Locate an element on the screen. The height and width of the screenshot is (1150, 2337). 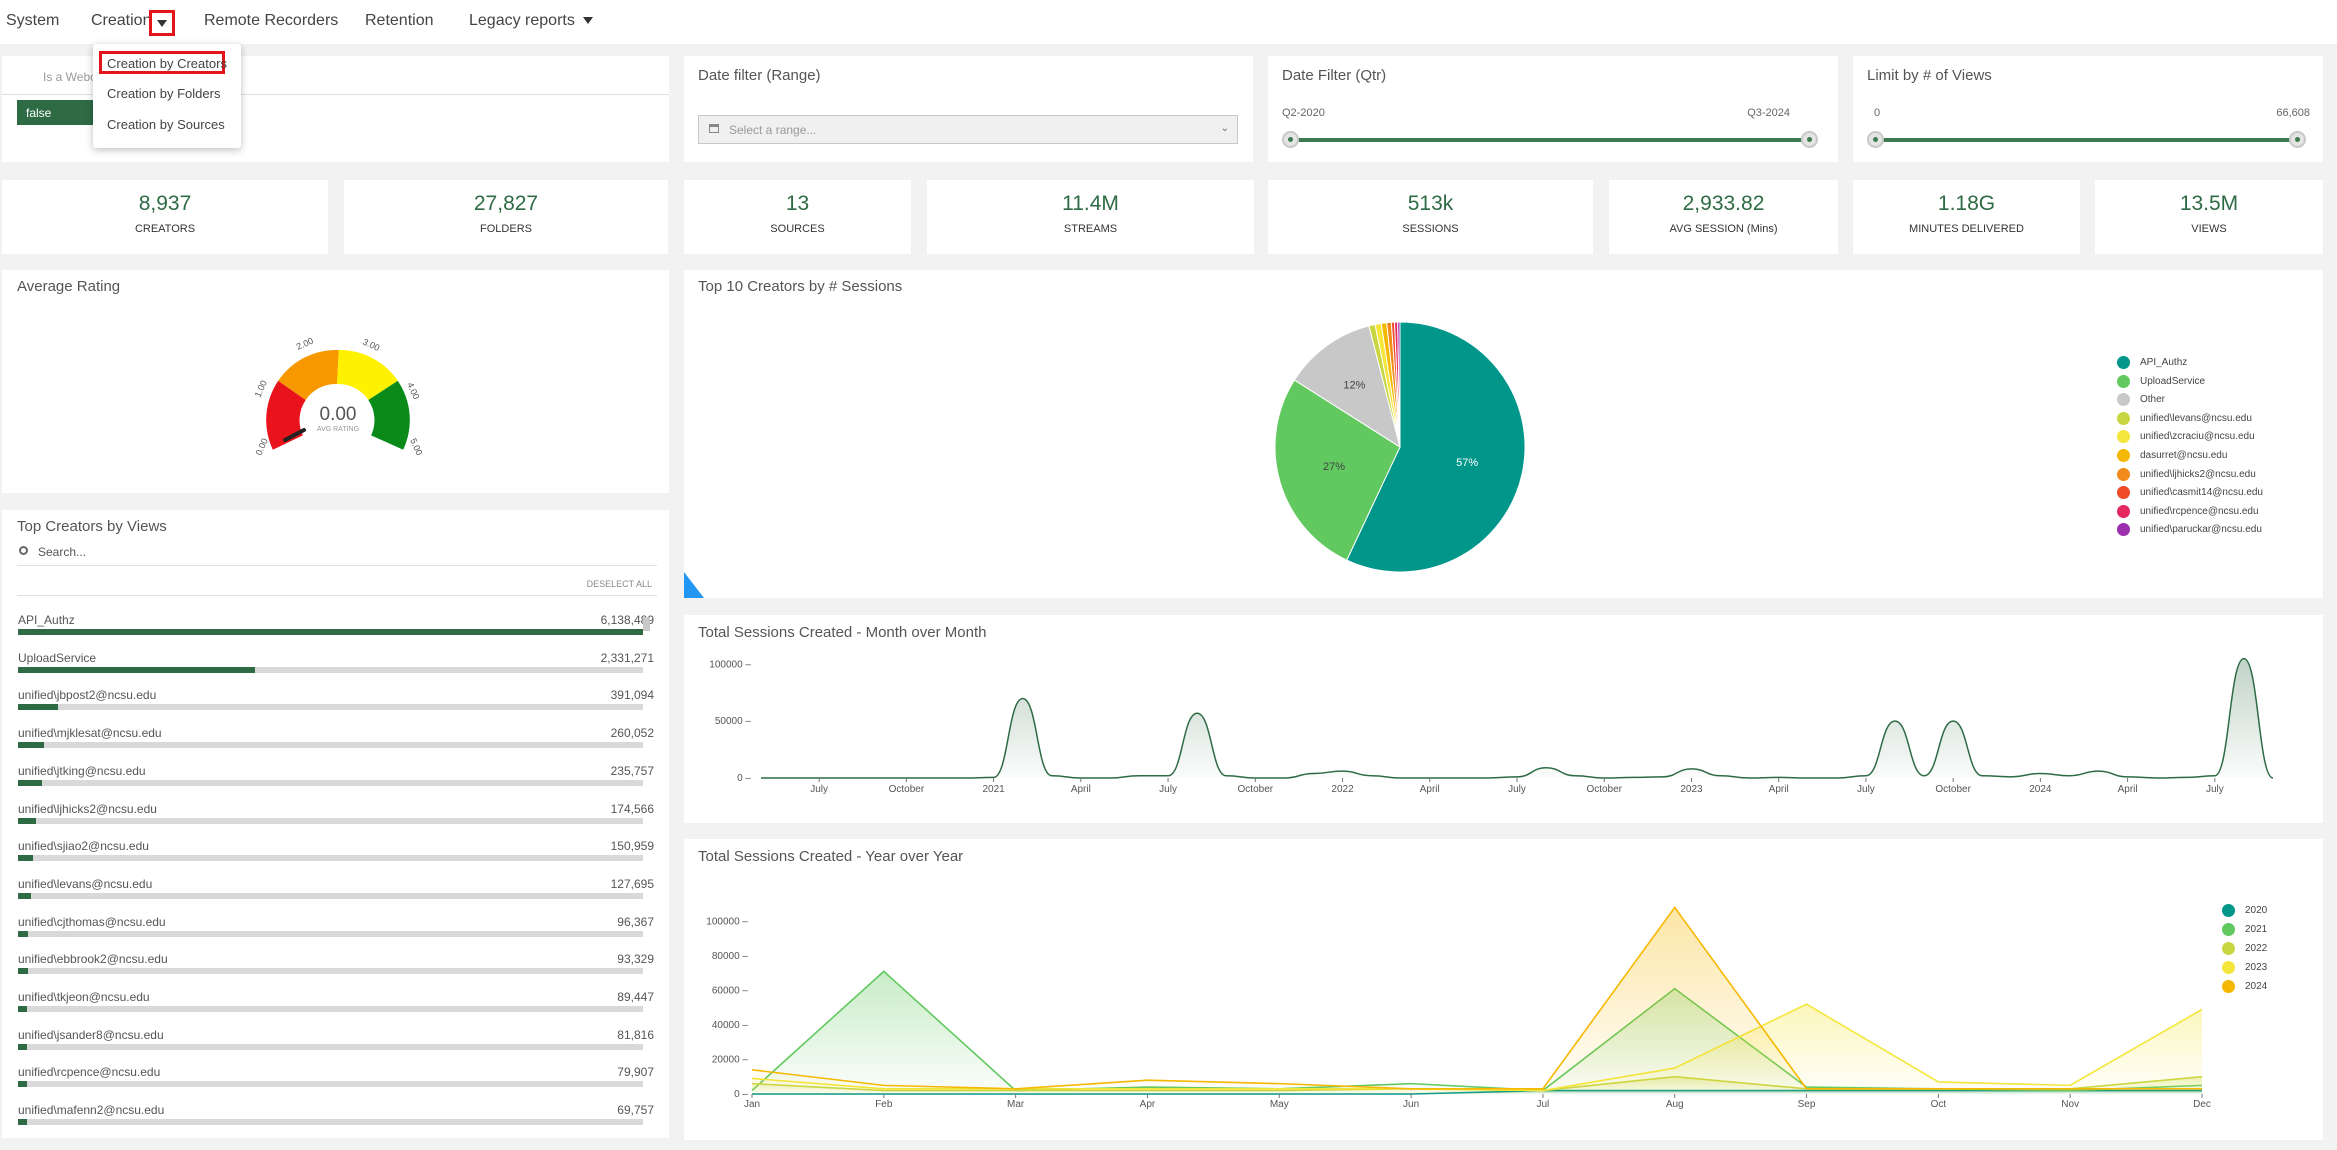
creator-views: 235,757 is located at coordinates (632, 770).